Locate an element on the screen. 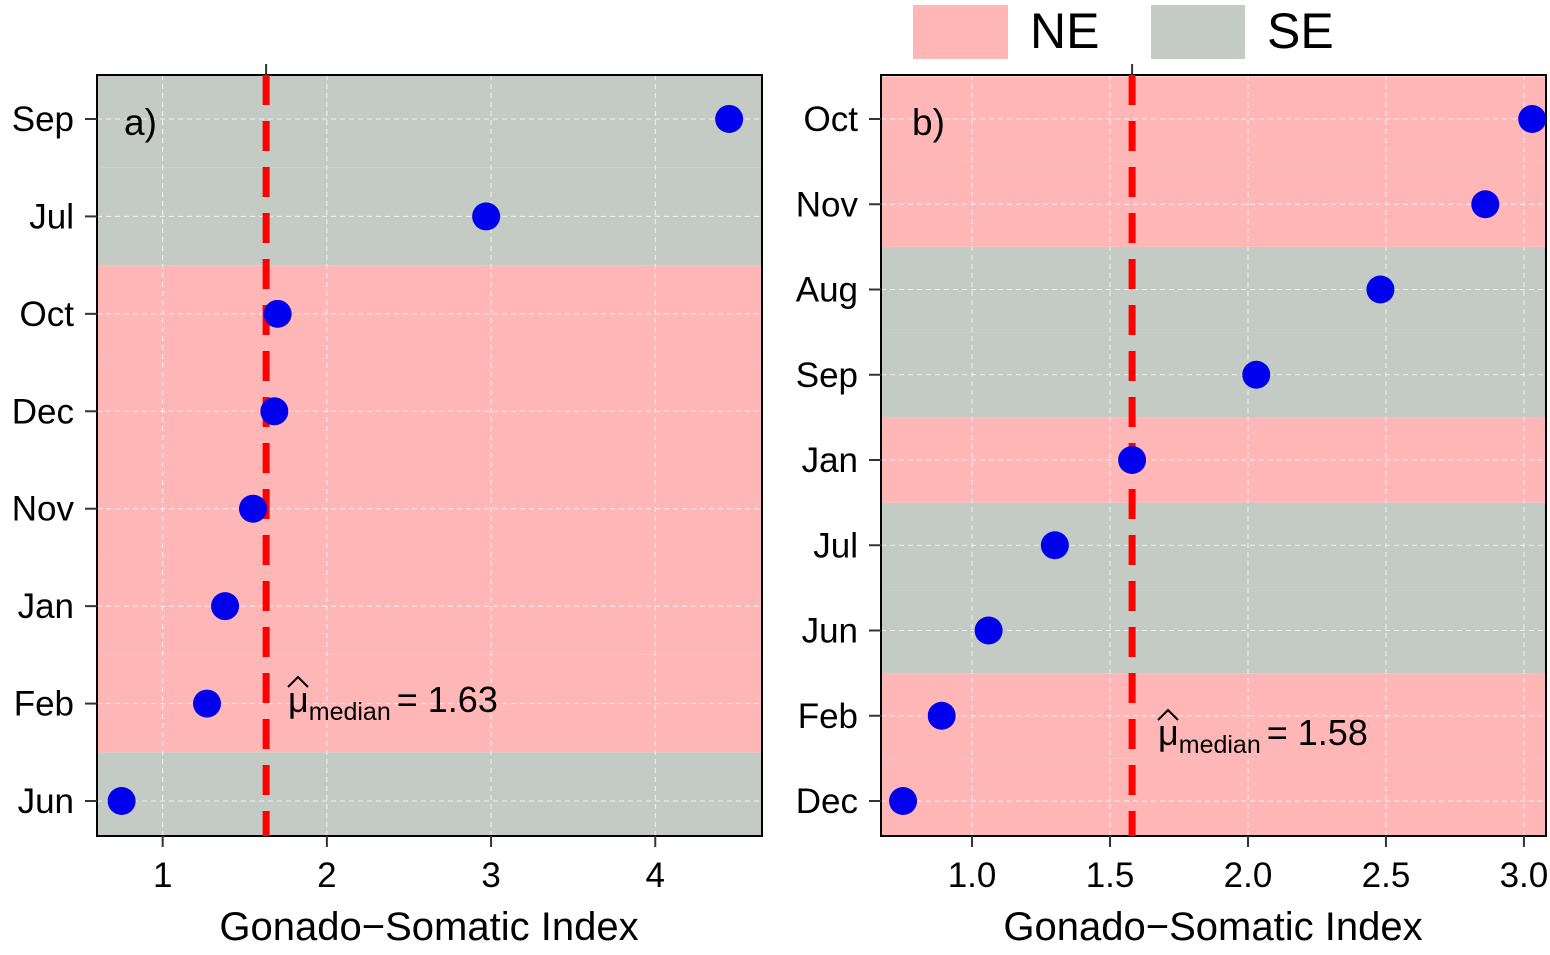 Image resolution: width=1550 pixels, height=955 pixels. x-tick-label: 2.5 is located at coordinates (1386, 875).